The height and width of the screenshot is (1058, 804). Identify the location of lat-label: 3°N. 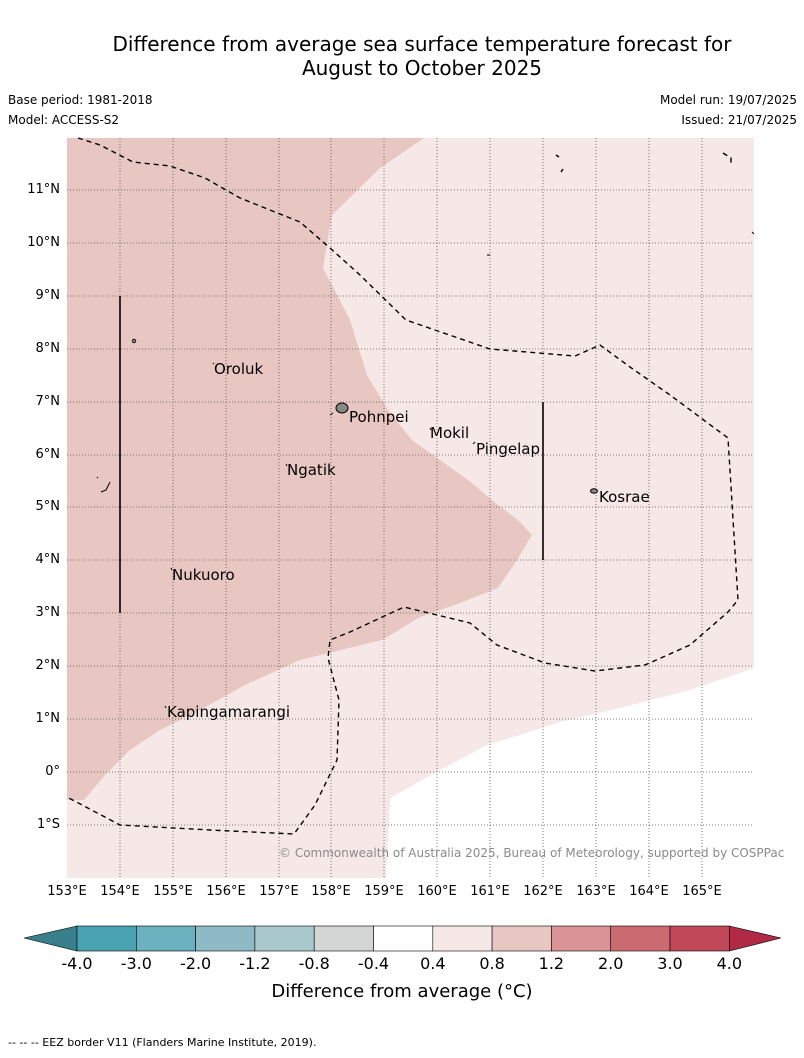
(48, 612).